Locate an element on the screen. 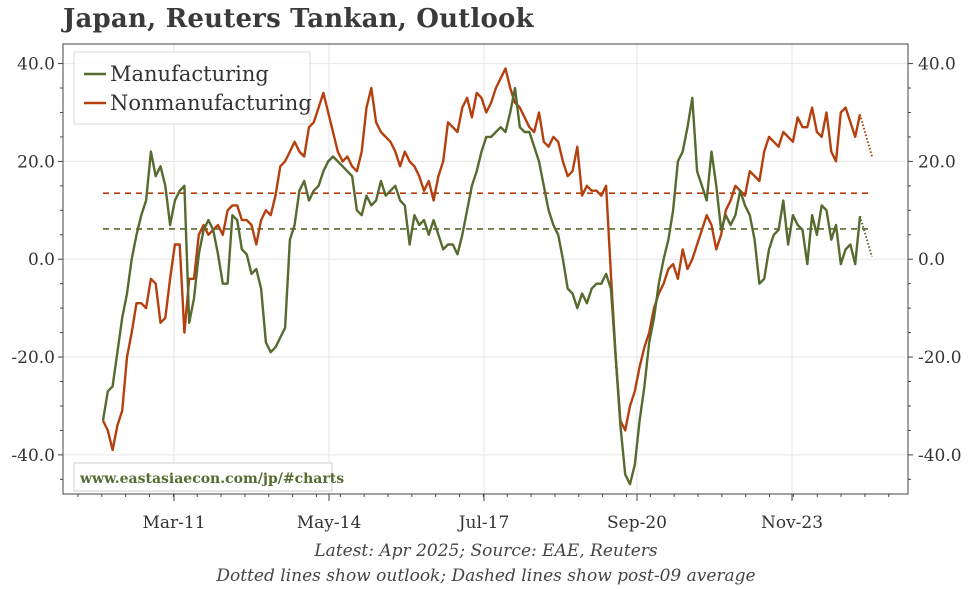 The width and height of the screenshot is (972, 589). footer-source: Latest: Apr 2025; Source: EAE, Reuters is located at coordinates (486, 551).